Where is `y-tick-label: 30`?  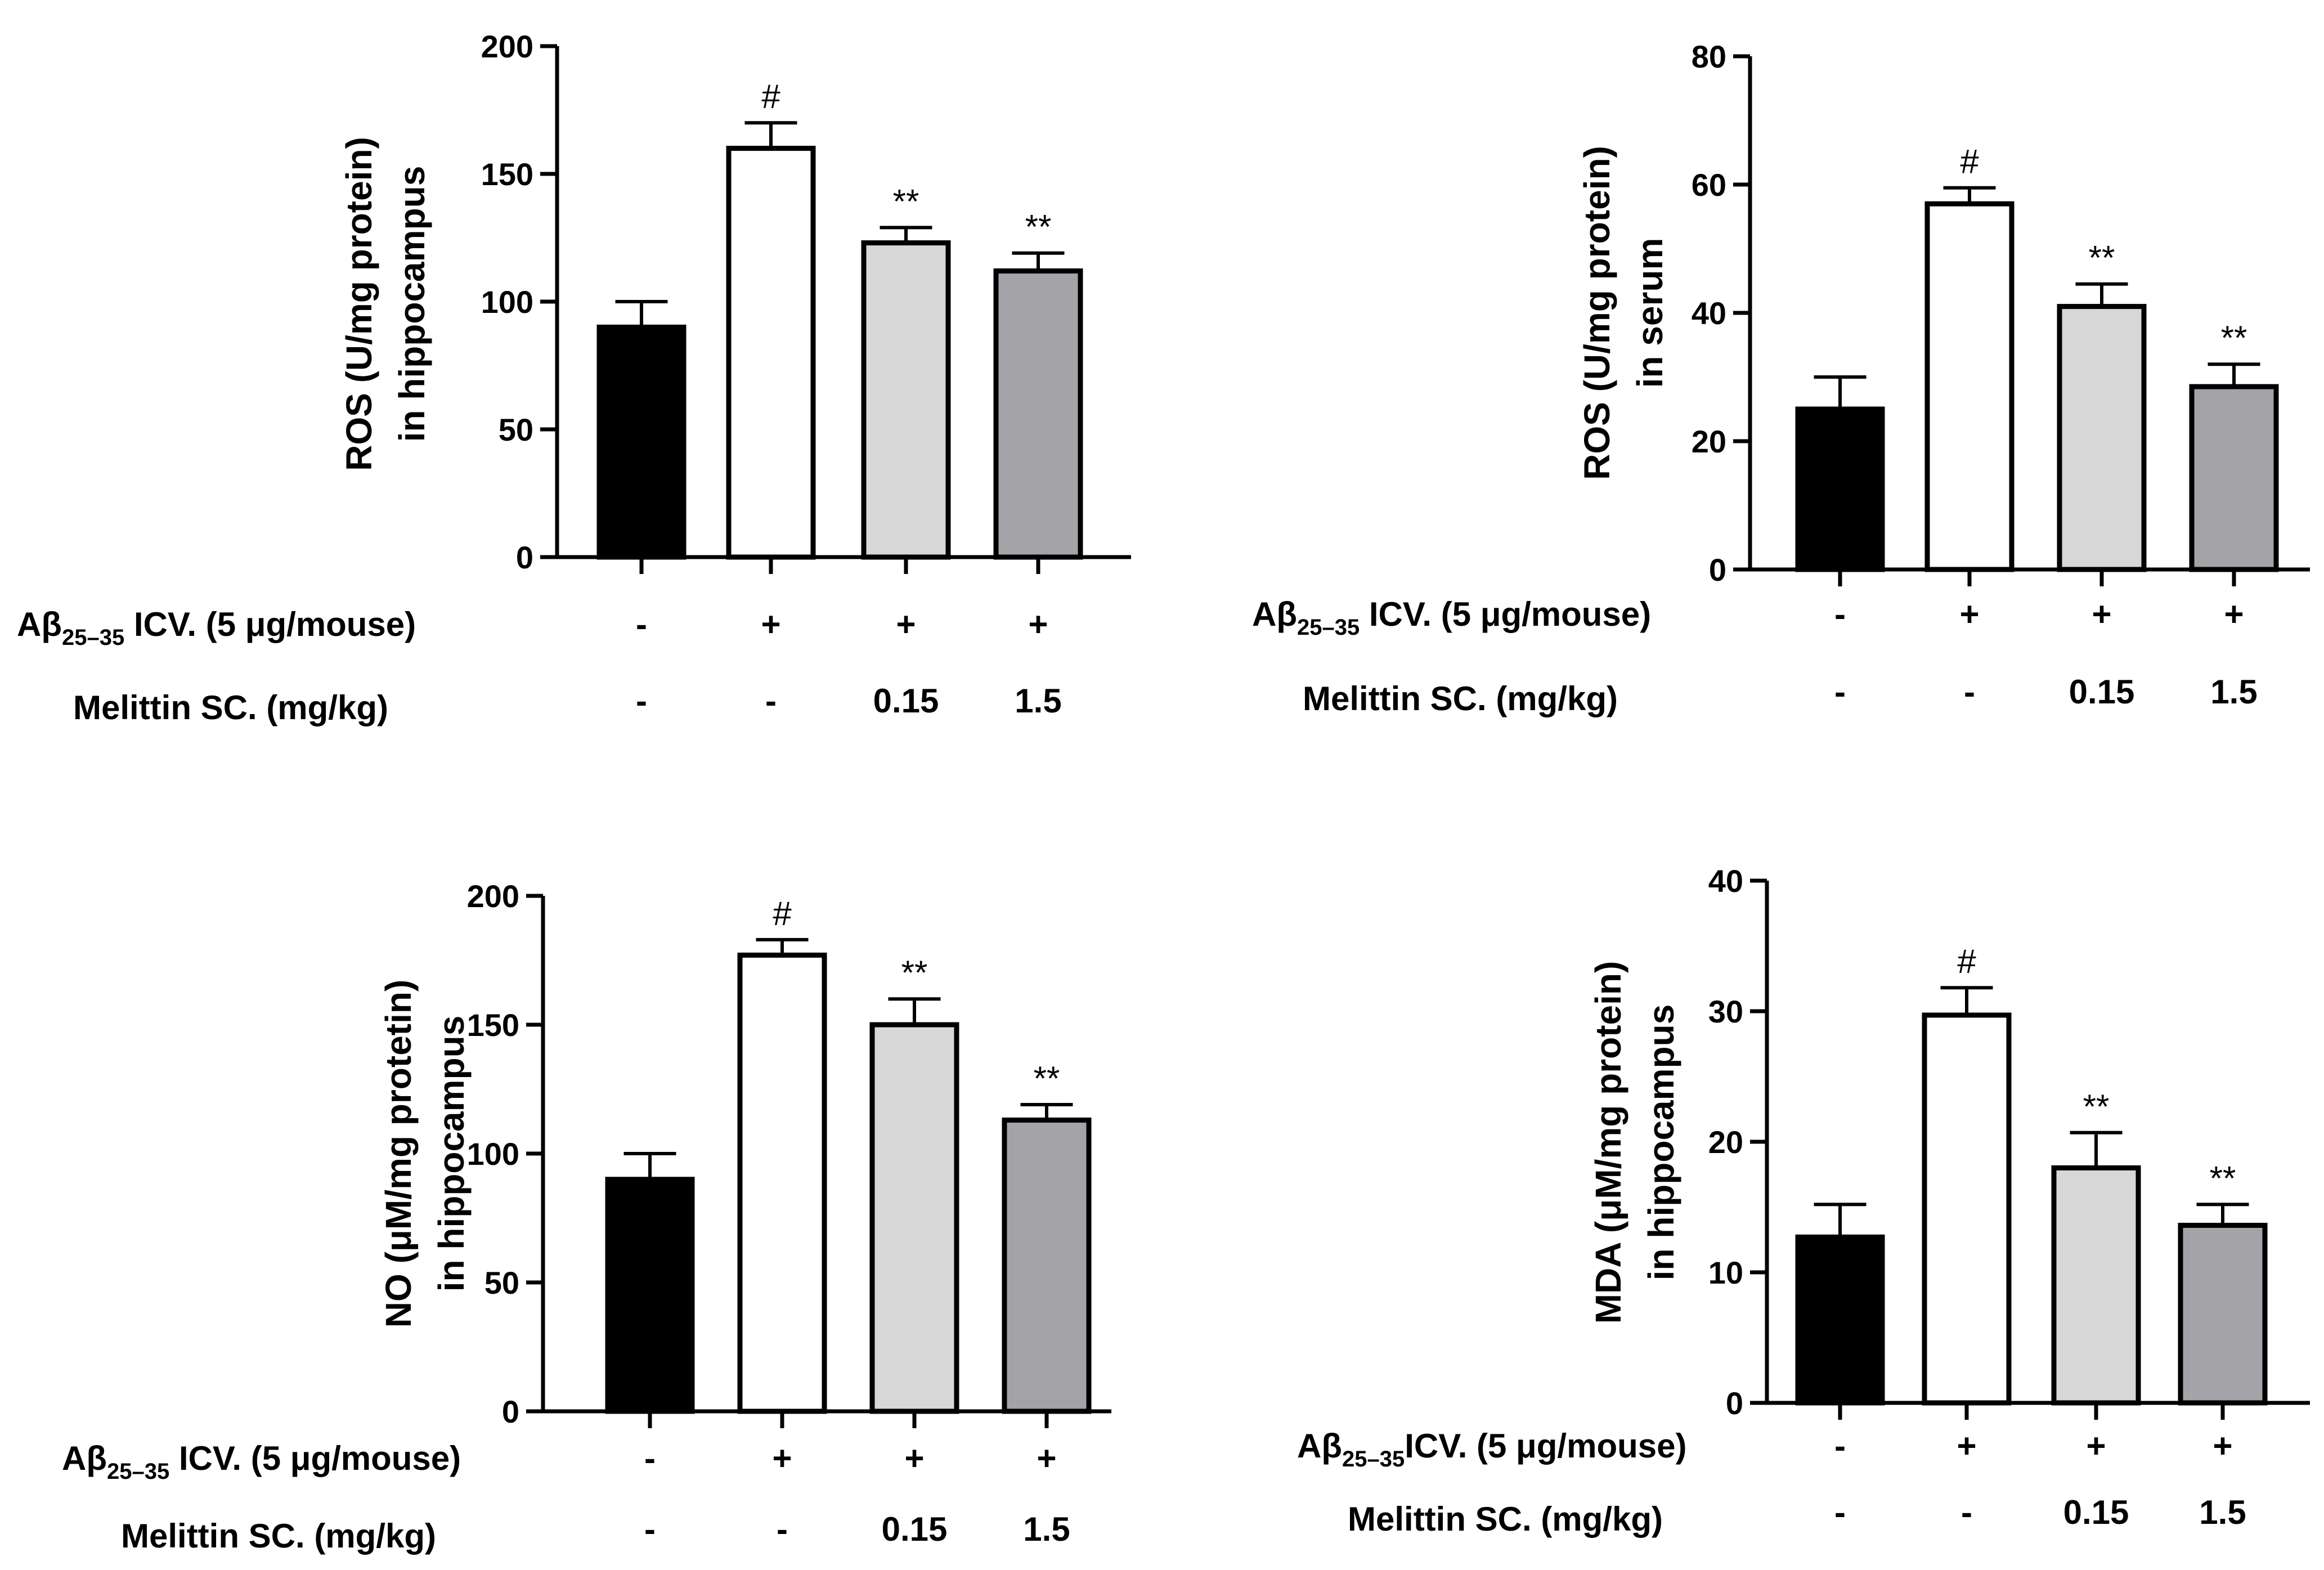
y-tick-label: 30 is located at coordinates (1725, 1011).